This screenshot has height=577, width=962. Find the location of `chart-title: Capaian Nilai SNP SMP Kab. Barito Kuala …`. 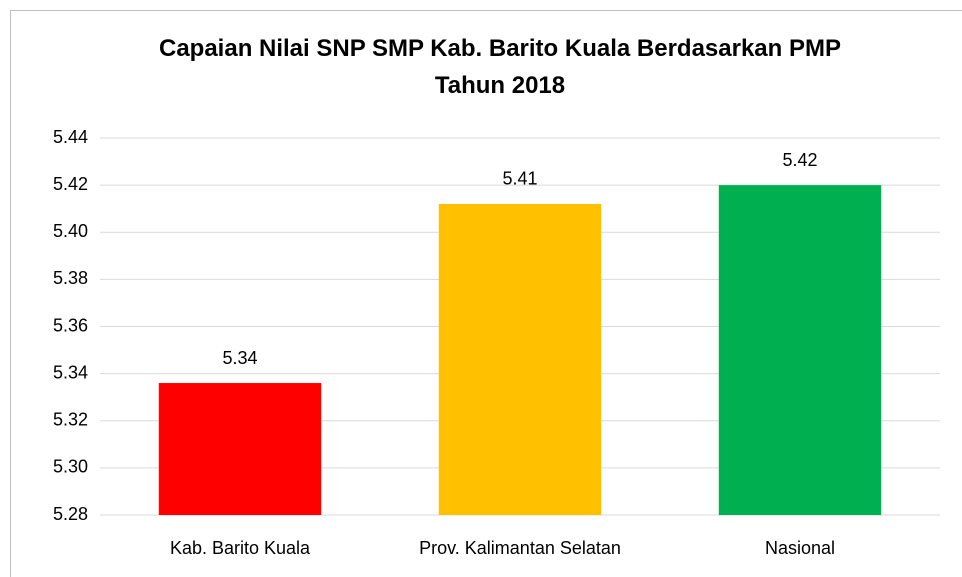

chart-title: Capaian Nilai SNP SMP Kab. Barito Kuala … is located at coordinates (499, 67).